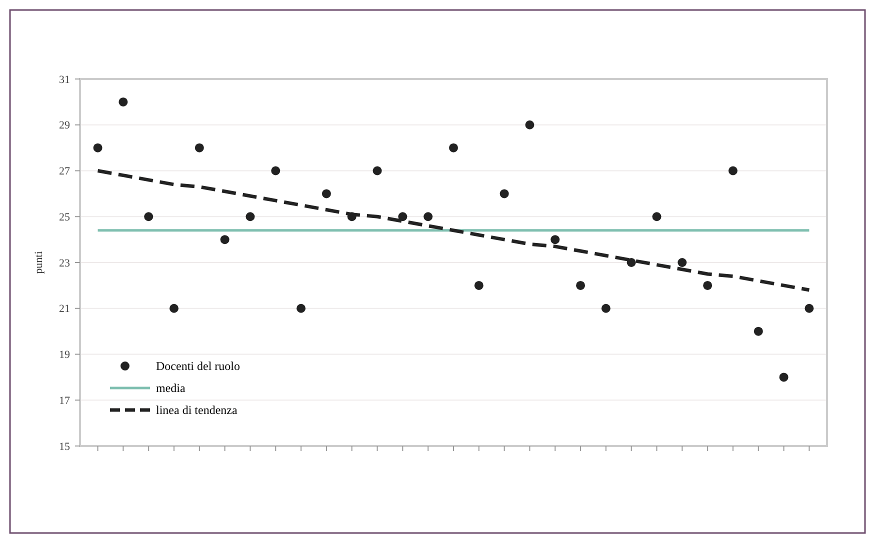 This screenshot has width=877, height=545. Describe the element at coordinates (64, 446) in the screenshot. I see `y-tick-label: 15` at that location.